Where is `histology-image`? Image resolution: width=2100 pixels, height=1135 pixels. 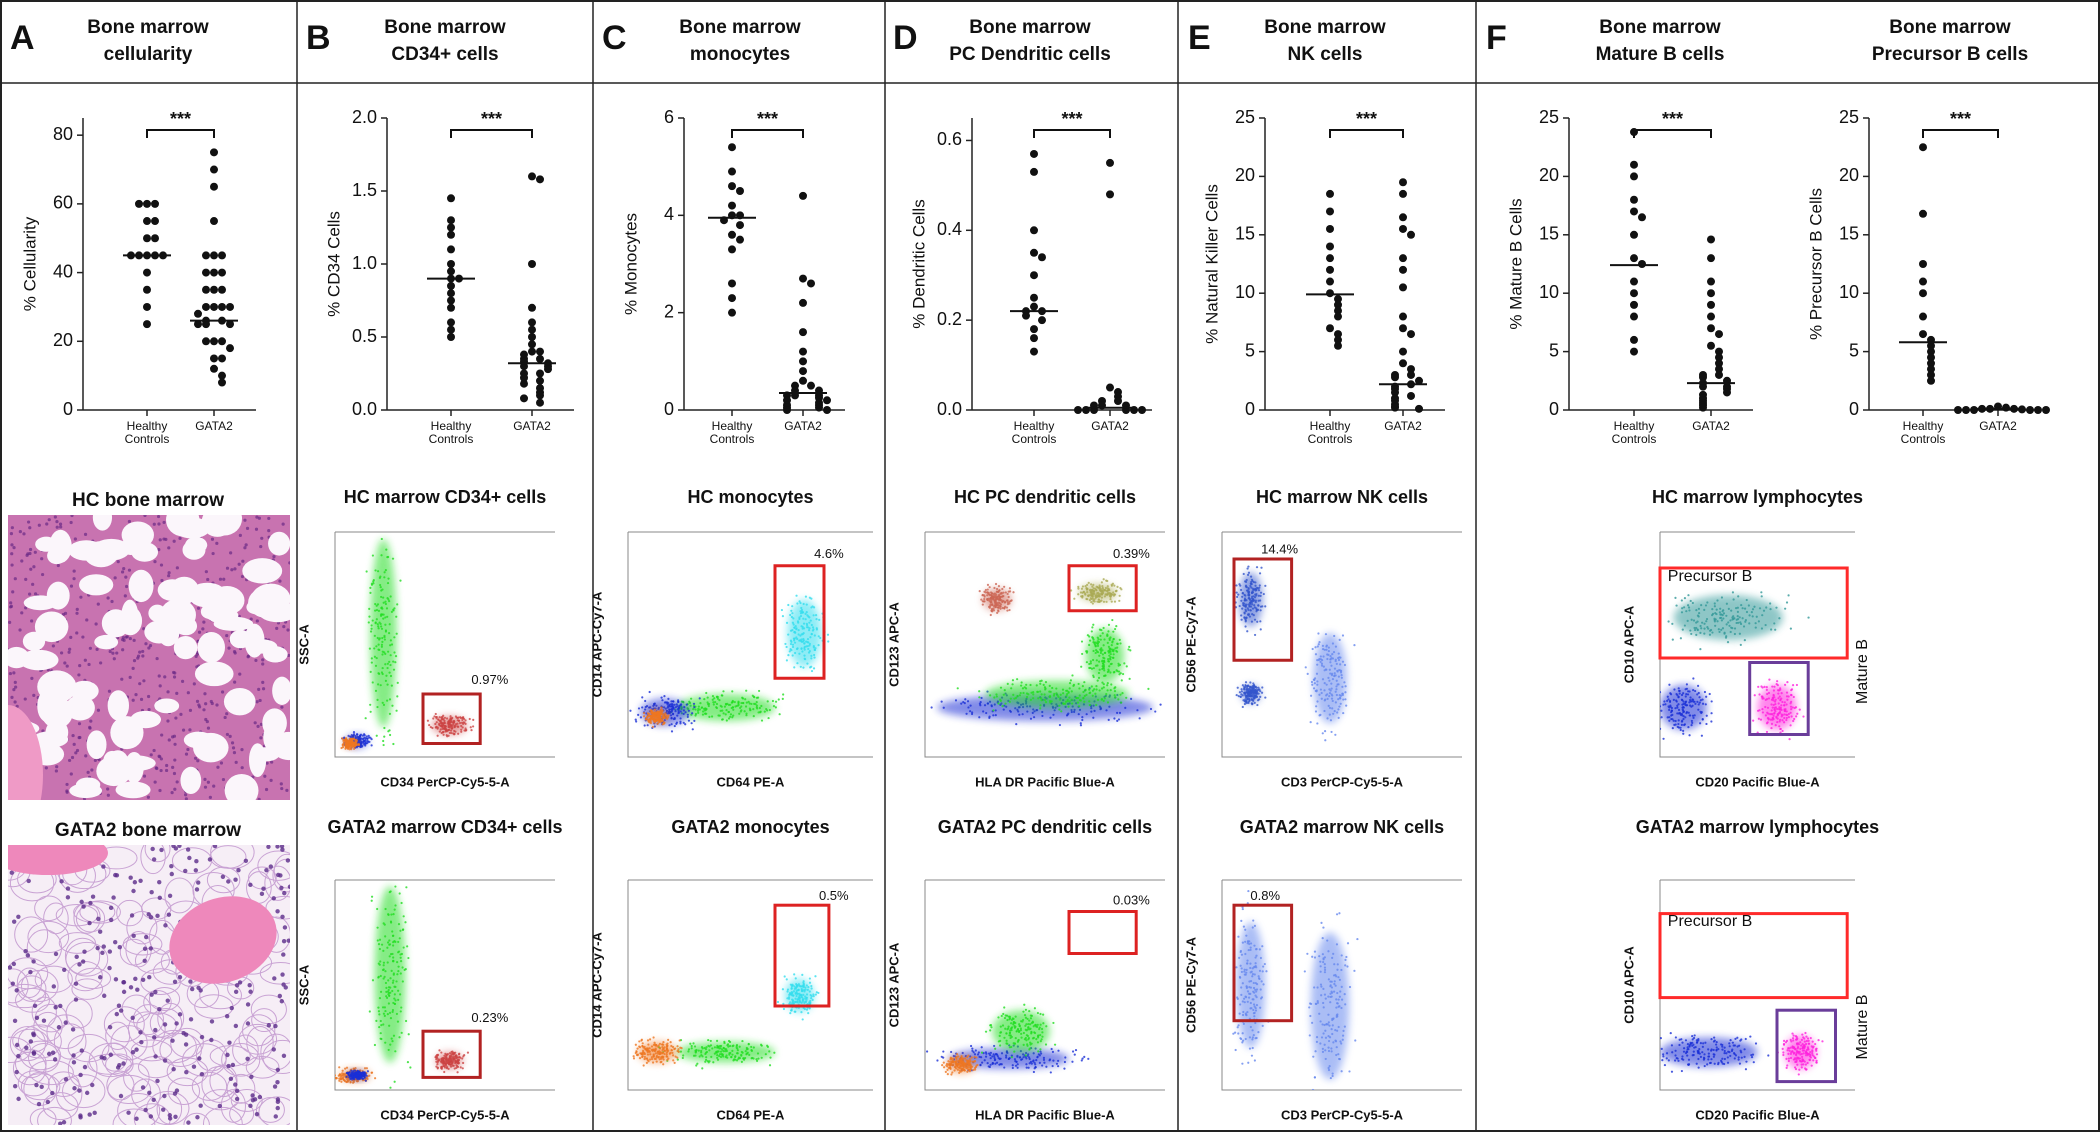 histology-image is located at coordinates (149, 657).